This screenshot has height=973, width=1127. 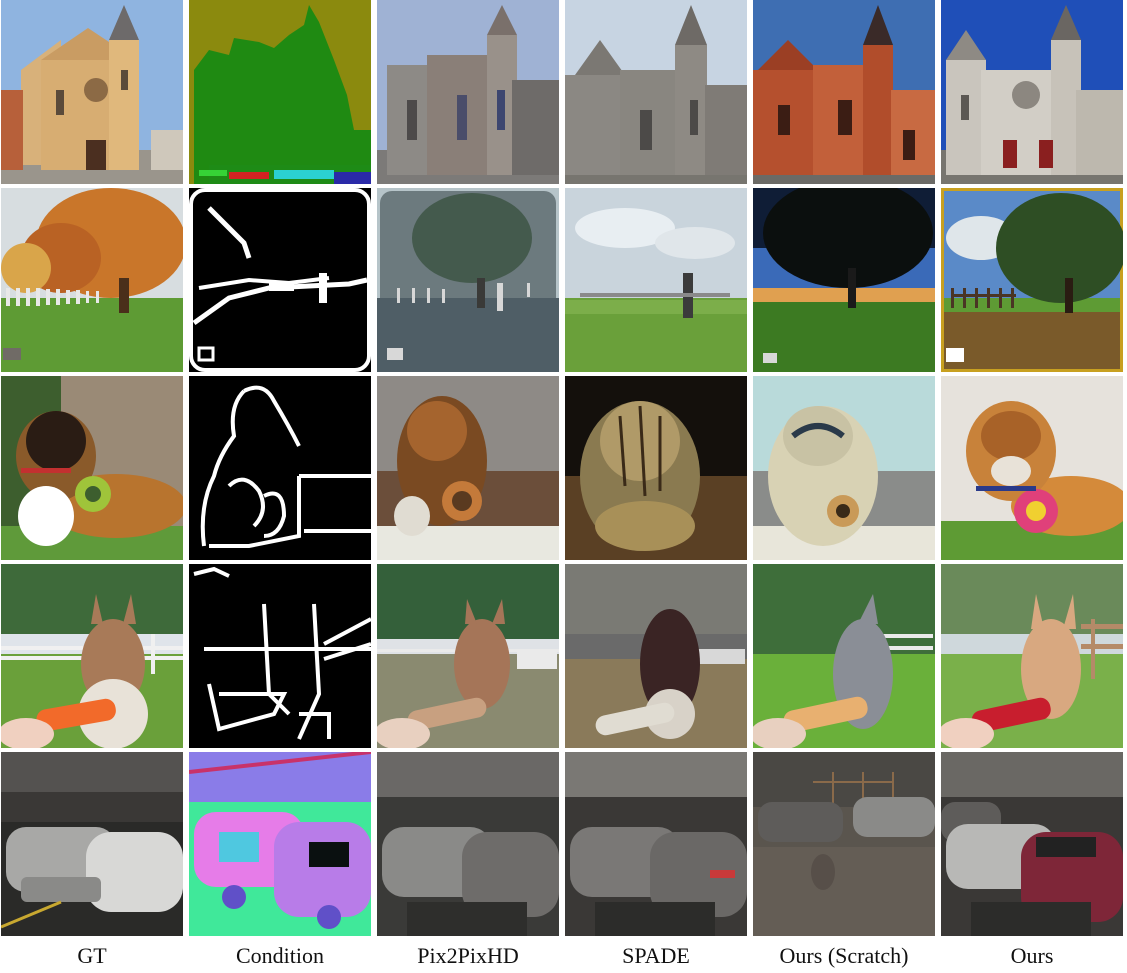 What do you see at coordinates (844, 844) in the screenshot?
I see `ours-scratch-cars-image` at bounding box center [844, 844].